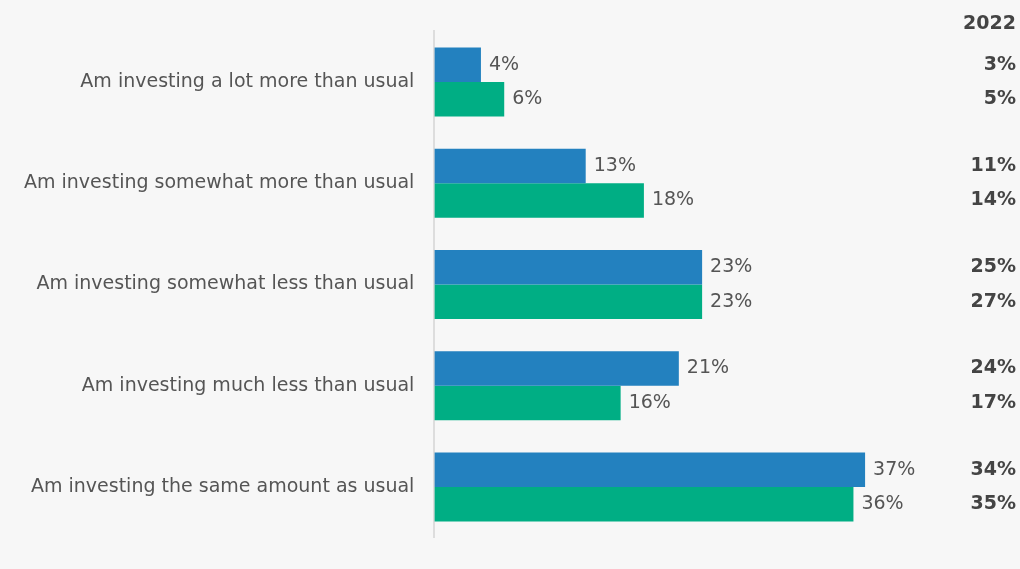 This screenshot has width=1020, height=569. What do you see at coordinates (649, 400) in the screenshot?
I see `data-label: 16%` at bounding box center [649, 400].